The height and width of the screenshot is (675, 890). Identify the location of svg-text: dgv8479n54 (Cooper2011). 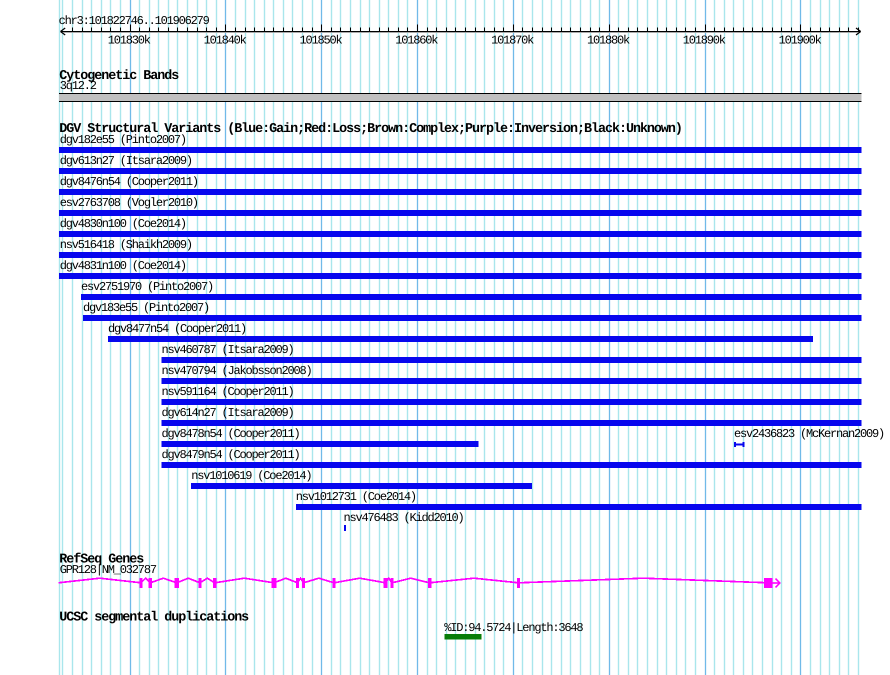
(231, 455).